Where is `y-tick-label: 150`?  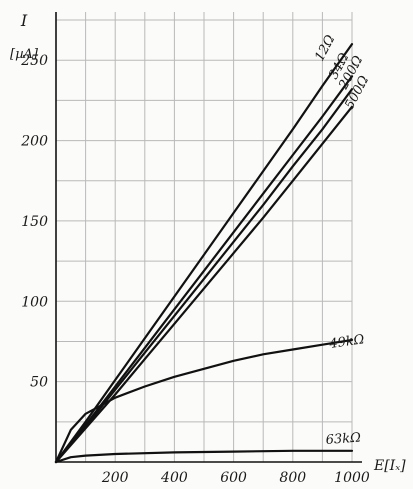
y-tick-label: 150 is located at coordinates (34, 222).